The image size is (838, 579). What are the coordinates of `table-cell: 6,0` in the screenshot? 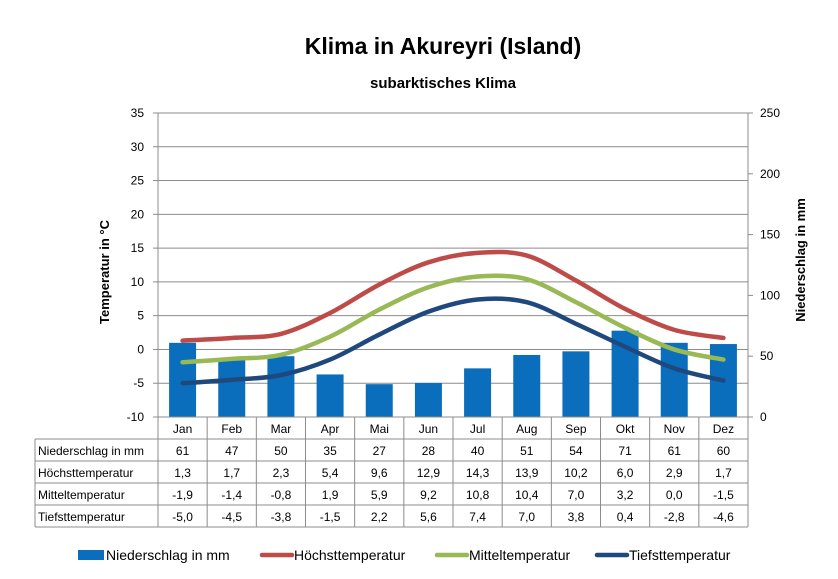 It's located at (625, 473).